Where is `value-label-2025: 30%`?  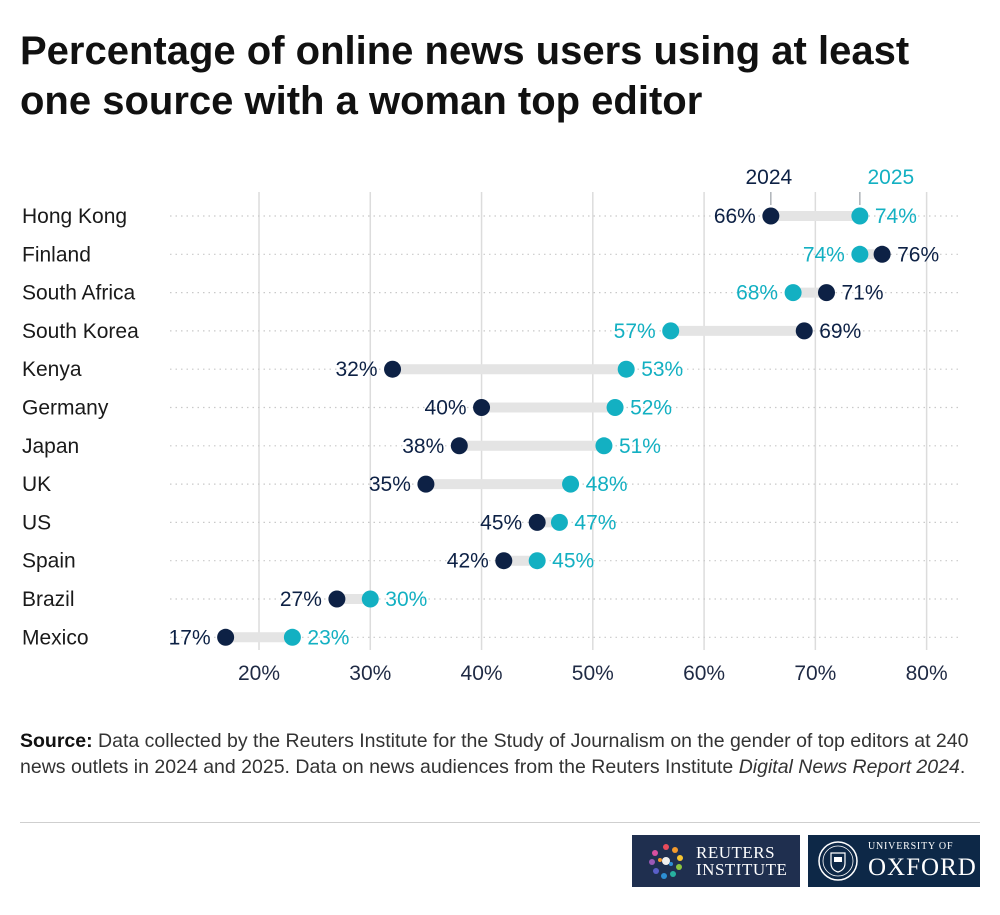
value-label-2025: 30% is located at coordinates (406, 599).